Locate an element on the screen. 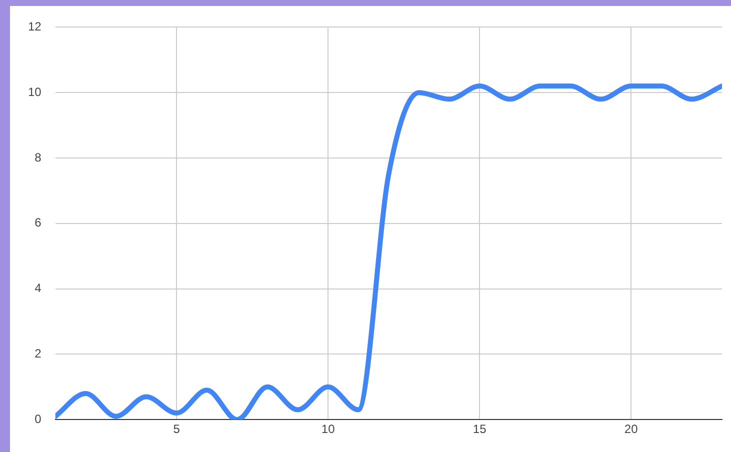  x-tick-label: 10 is located at coordinates (328, 429).